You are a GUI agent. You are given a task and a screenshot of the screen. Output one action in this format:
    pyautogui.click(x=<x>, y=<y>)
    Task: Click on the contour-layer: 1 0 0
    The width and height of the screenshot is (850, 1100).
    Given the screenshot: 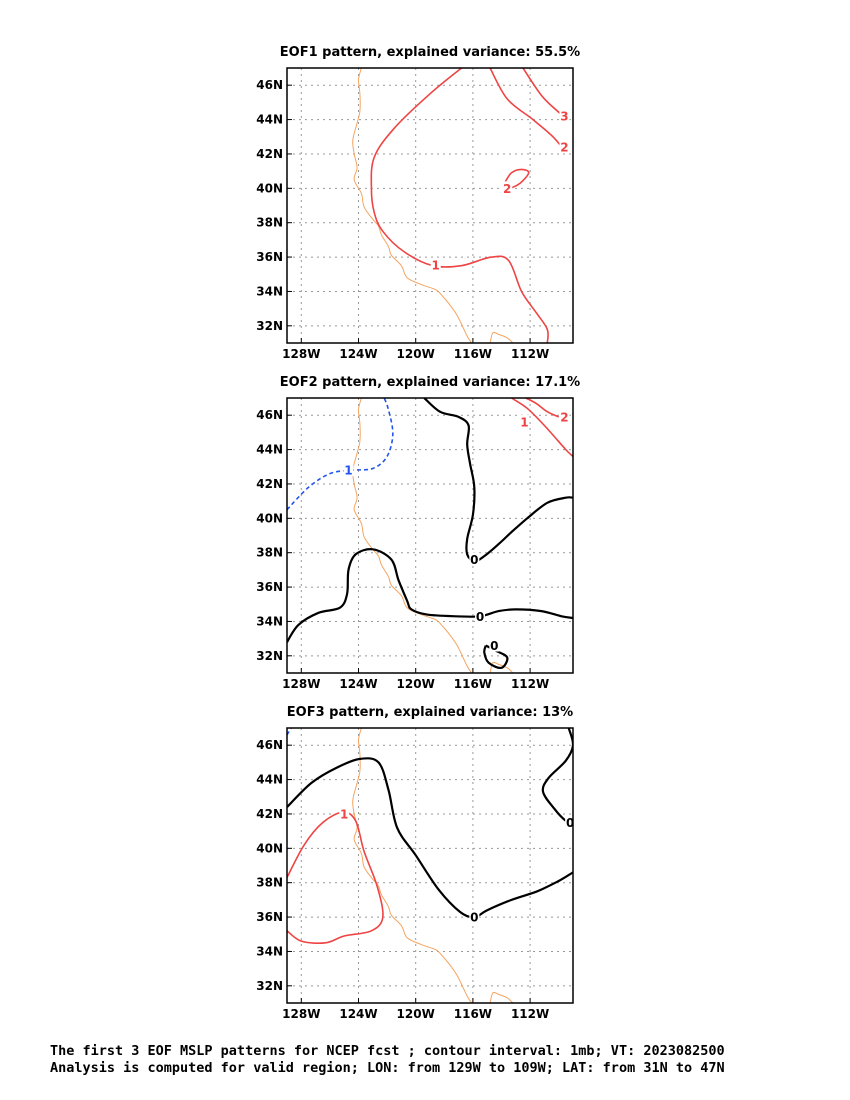 What is the action you would take?
    pyautogui.click(x=430, y=836)
    